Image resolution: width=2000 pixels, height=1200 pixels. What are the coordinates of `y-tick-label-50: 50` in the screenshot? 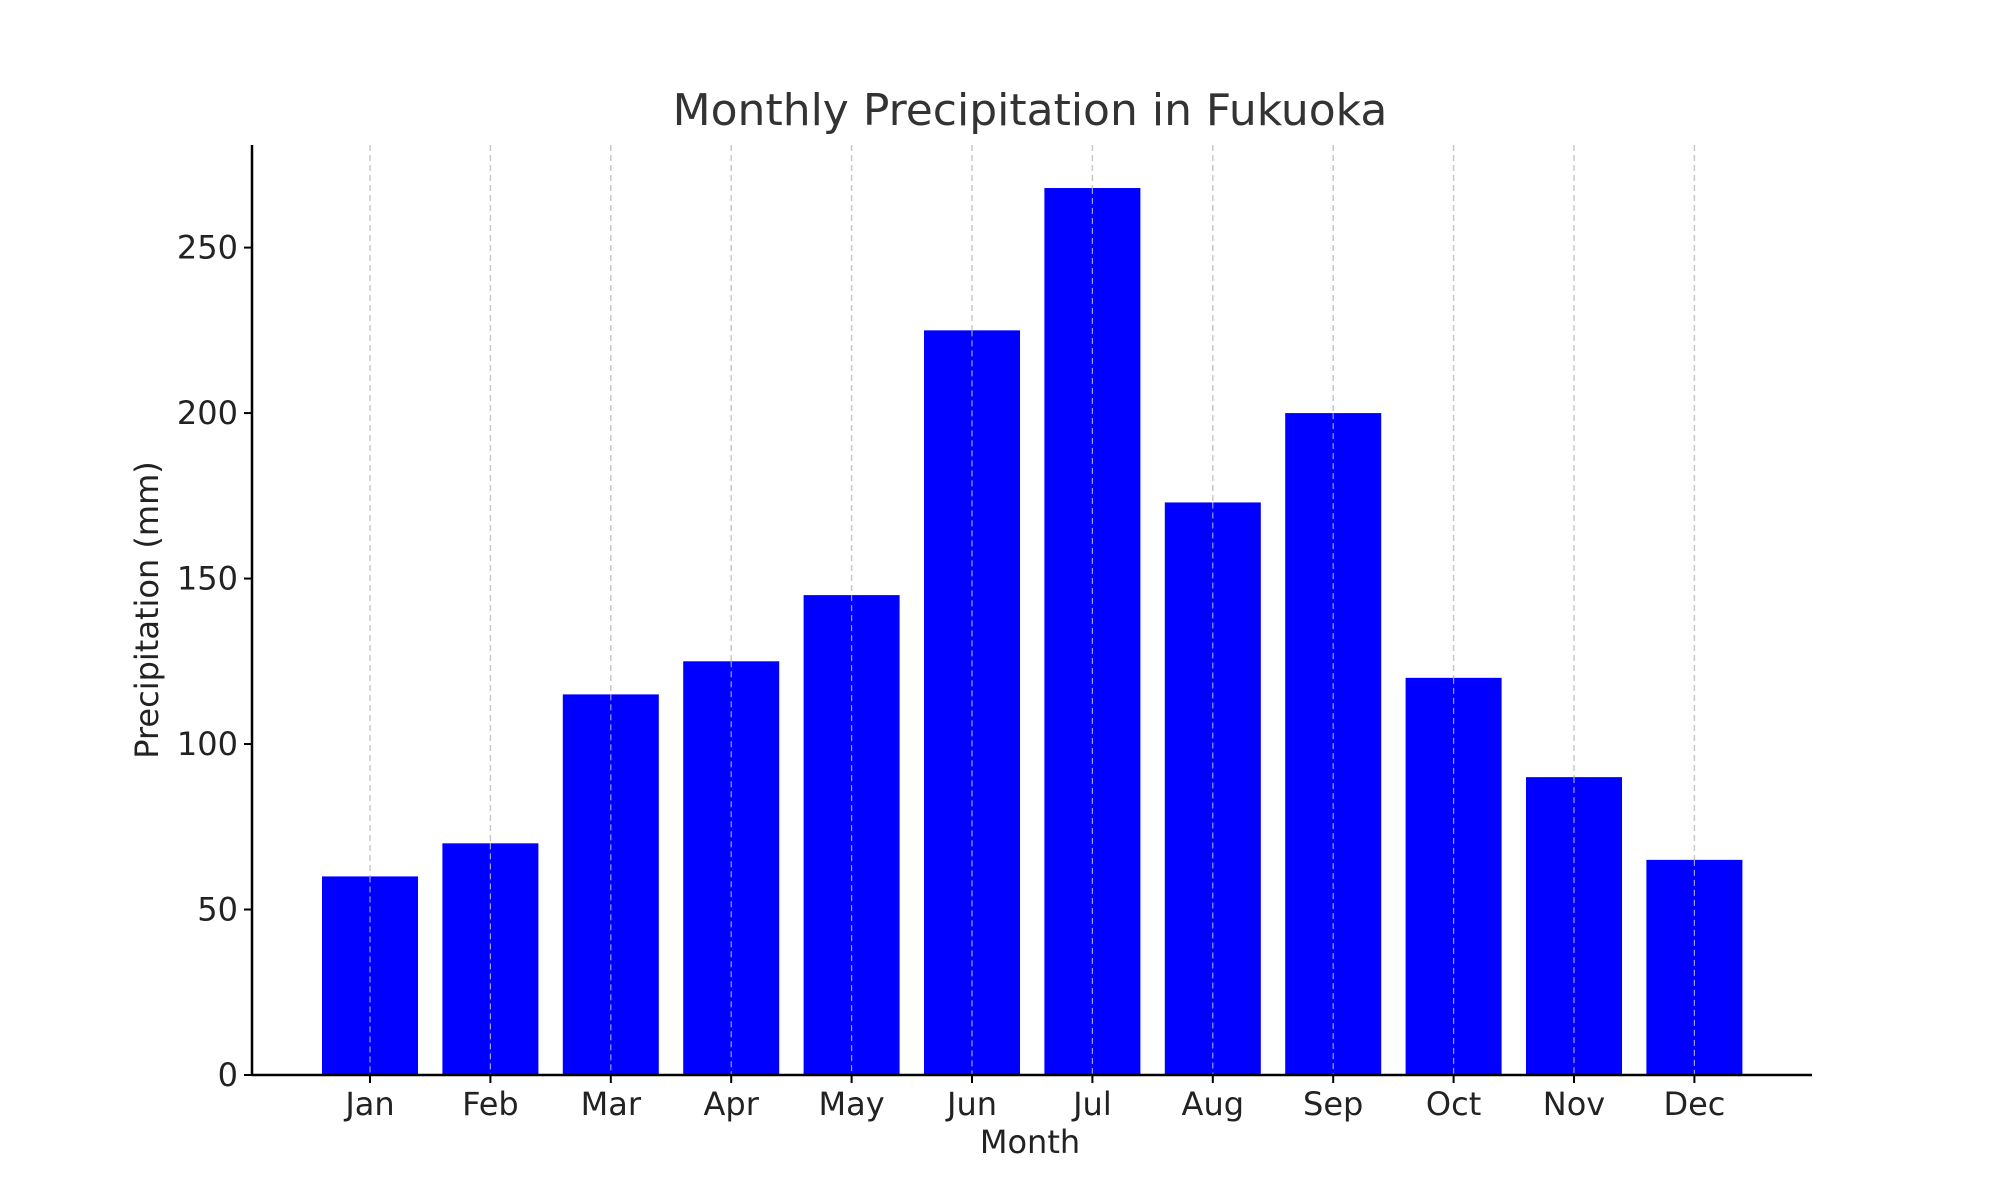 It's located at (217, 910).